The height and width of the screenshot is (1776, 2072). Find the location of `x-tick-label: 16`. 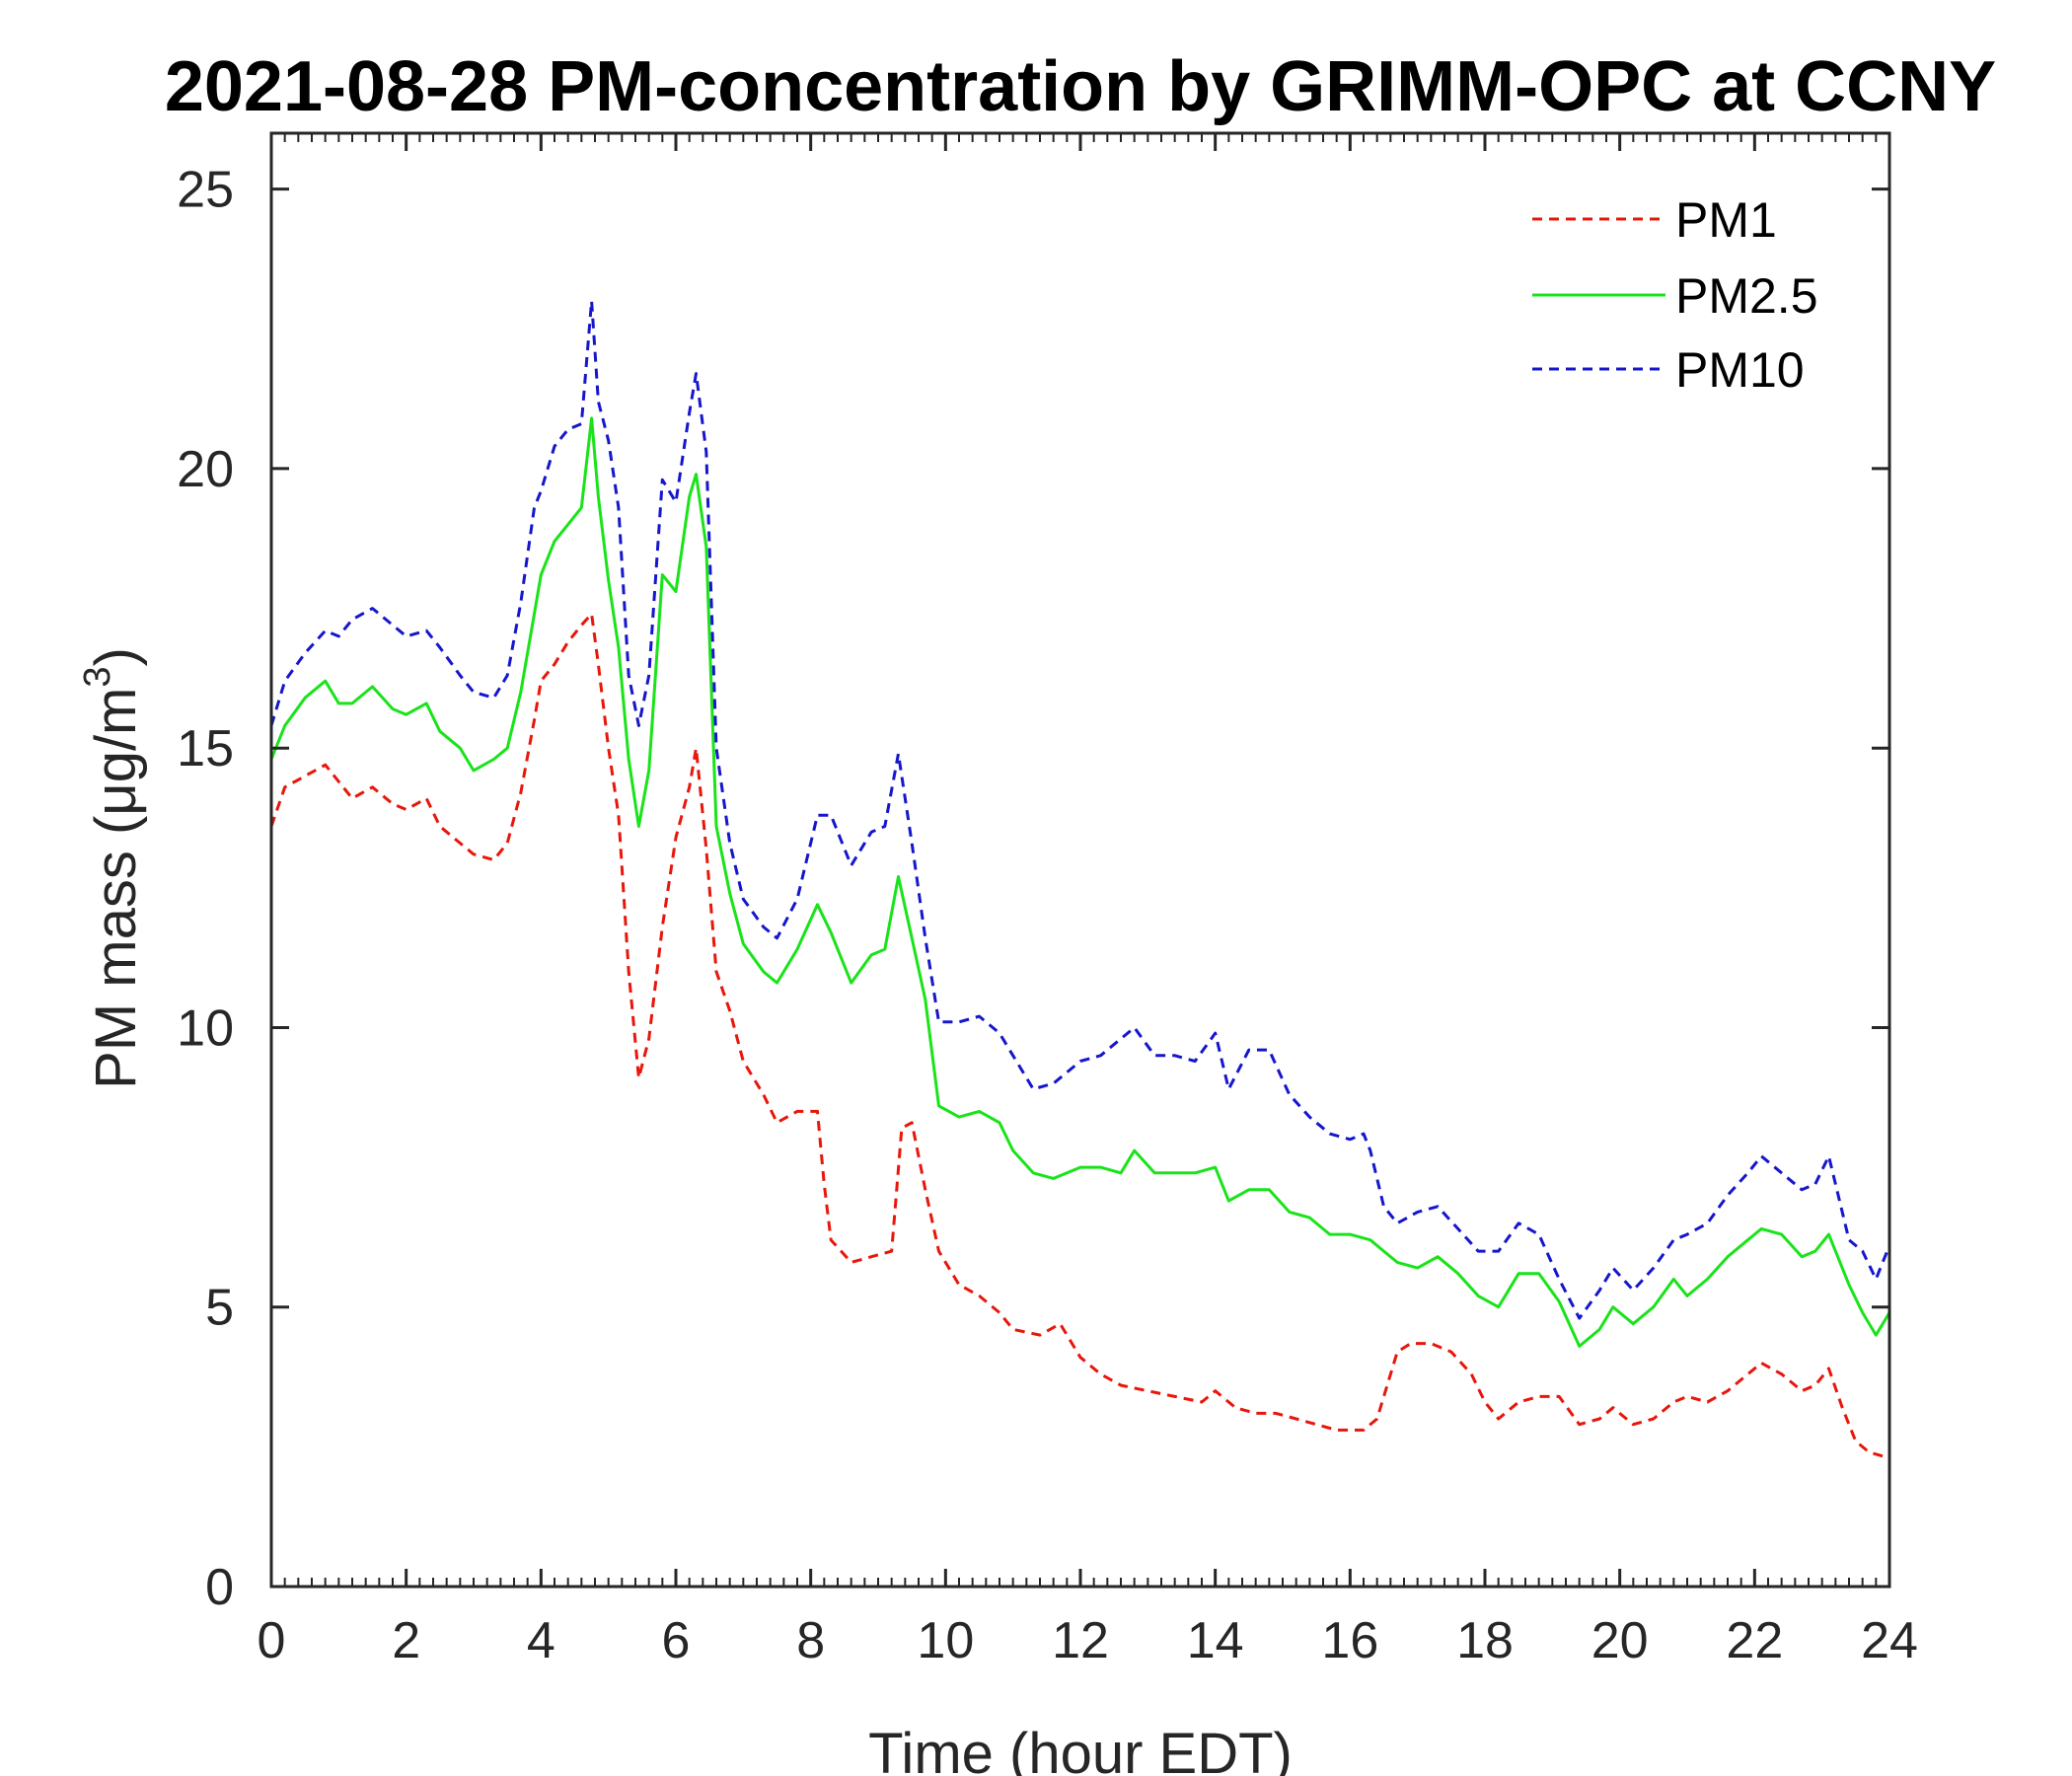

x-tick-label: 16 is located at coordinates (1350, 1640).